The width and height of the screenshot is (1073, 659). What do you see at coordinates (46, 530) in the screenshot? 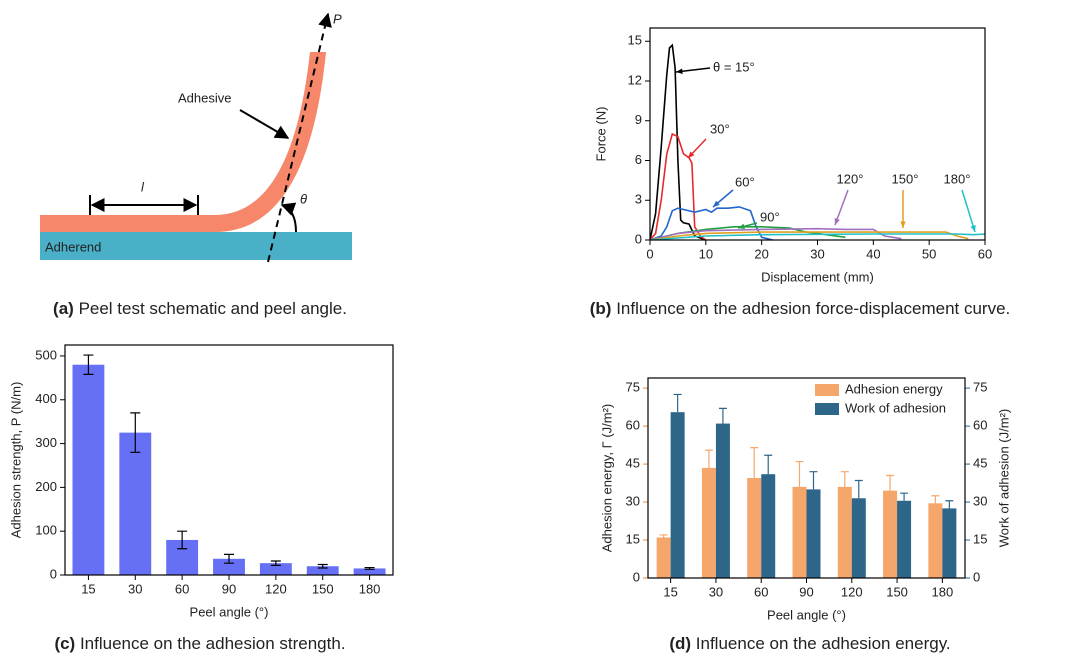
I see `y-tick-label: 100` at bounding box center [46, 530].